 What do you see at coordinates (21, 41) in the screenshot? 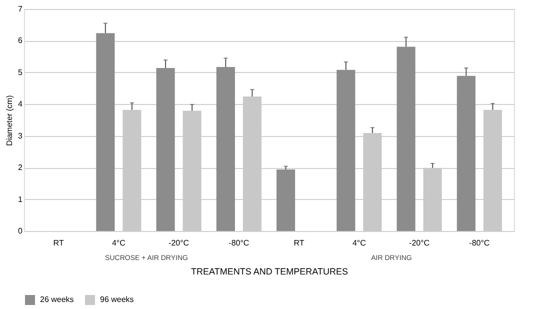
I see `y-tick-label: 6` at bounding box center [21, 41].